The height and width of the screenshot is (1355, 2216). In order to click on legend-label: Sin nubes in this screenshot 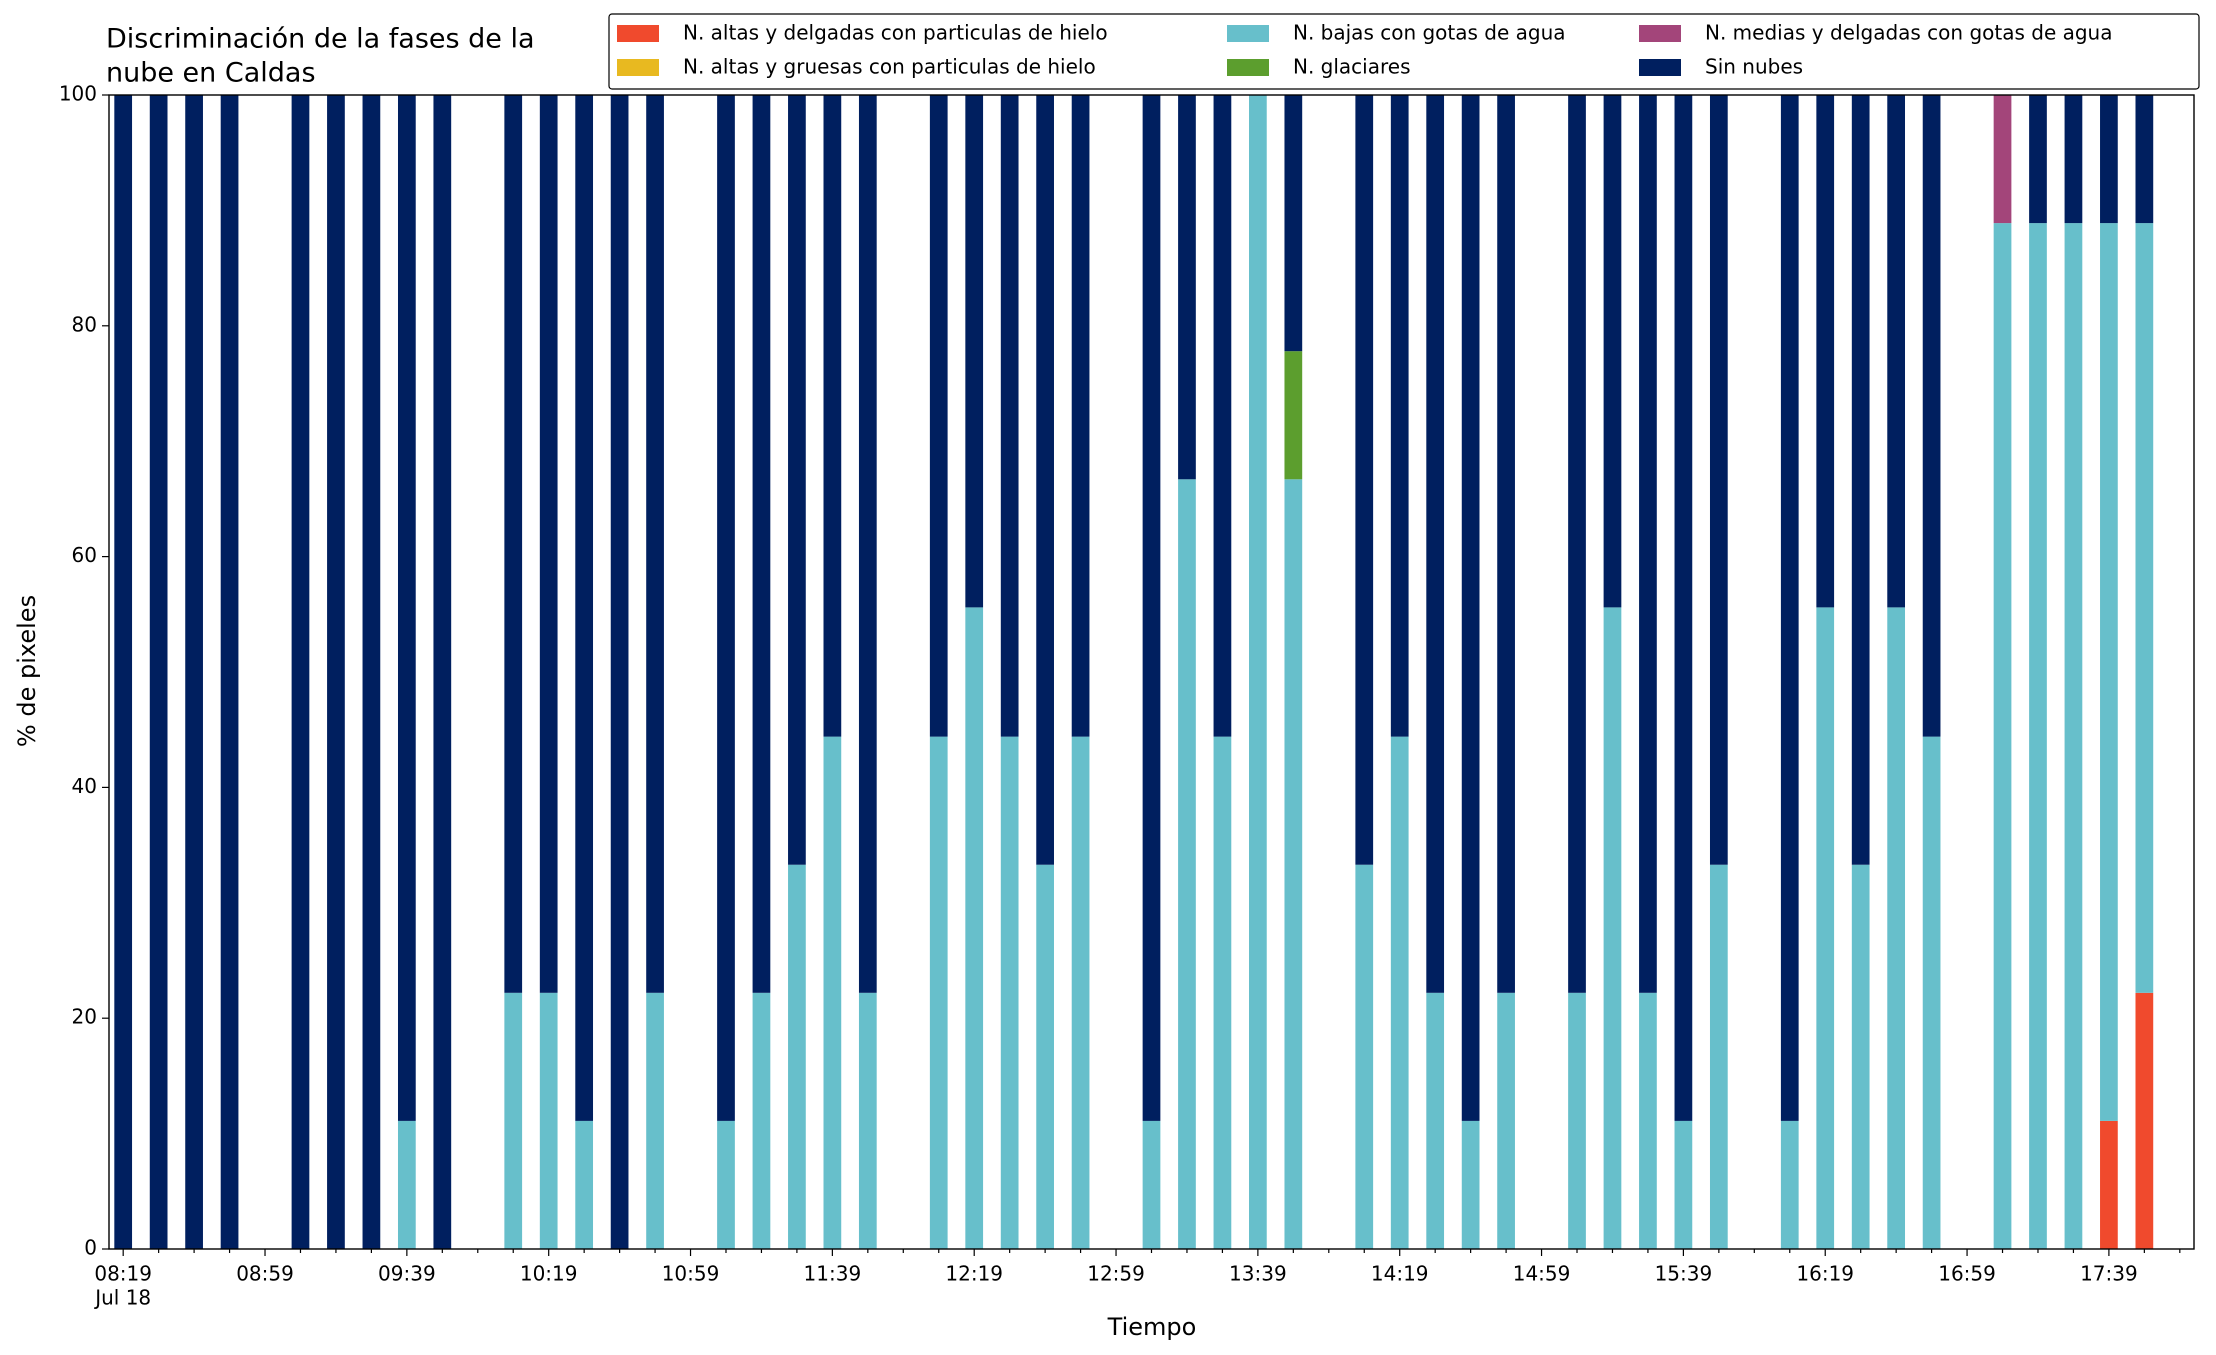, I will do `click(1754, 67)`.